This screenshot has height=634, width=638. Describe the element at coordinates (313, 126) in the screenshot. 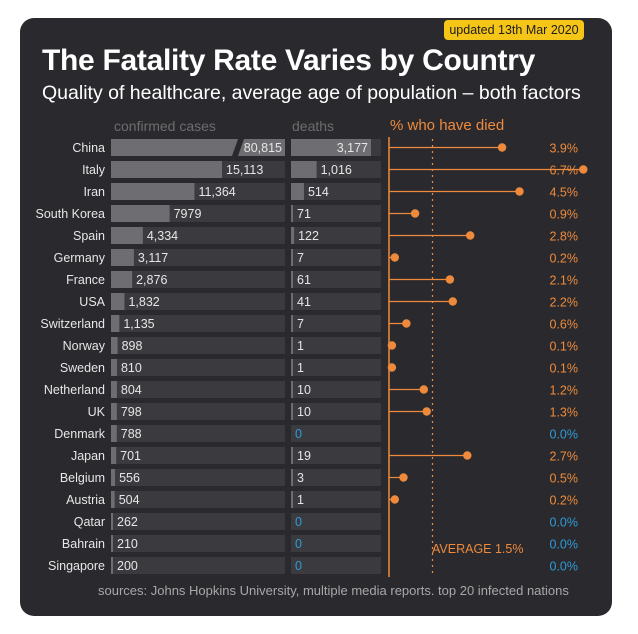

I see `header-deaths: deaths` at that location.